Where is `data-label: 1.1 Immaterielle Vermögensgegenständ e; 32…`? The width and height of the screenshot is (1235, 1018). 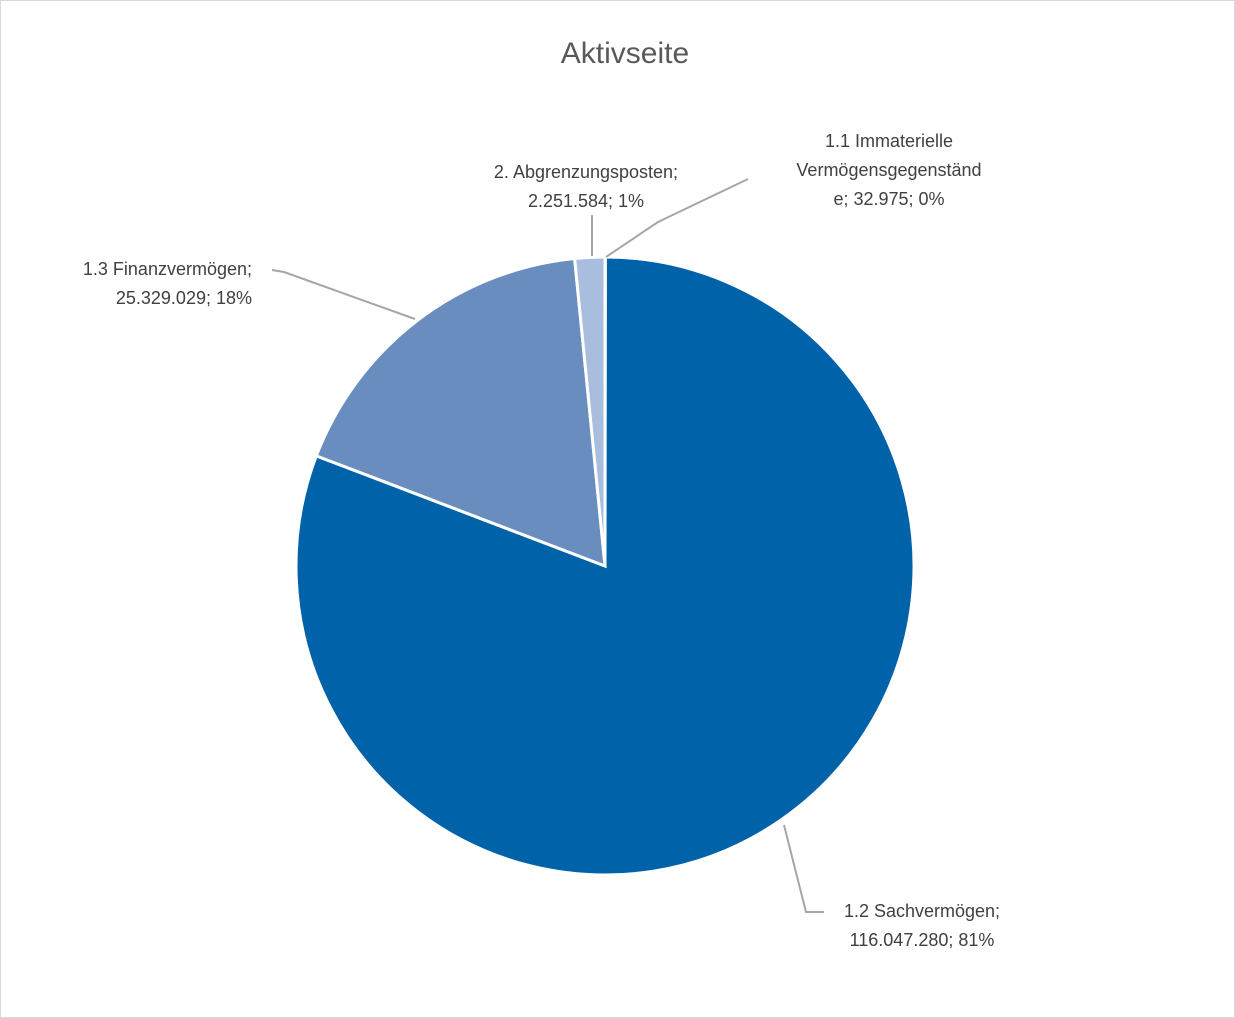 data-label: 1.1 Immaterielle Vermögensgegenständ e; 32… is located at coordinates (888, 170).